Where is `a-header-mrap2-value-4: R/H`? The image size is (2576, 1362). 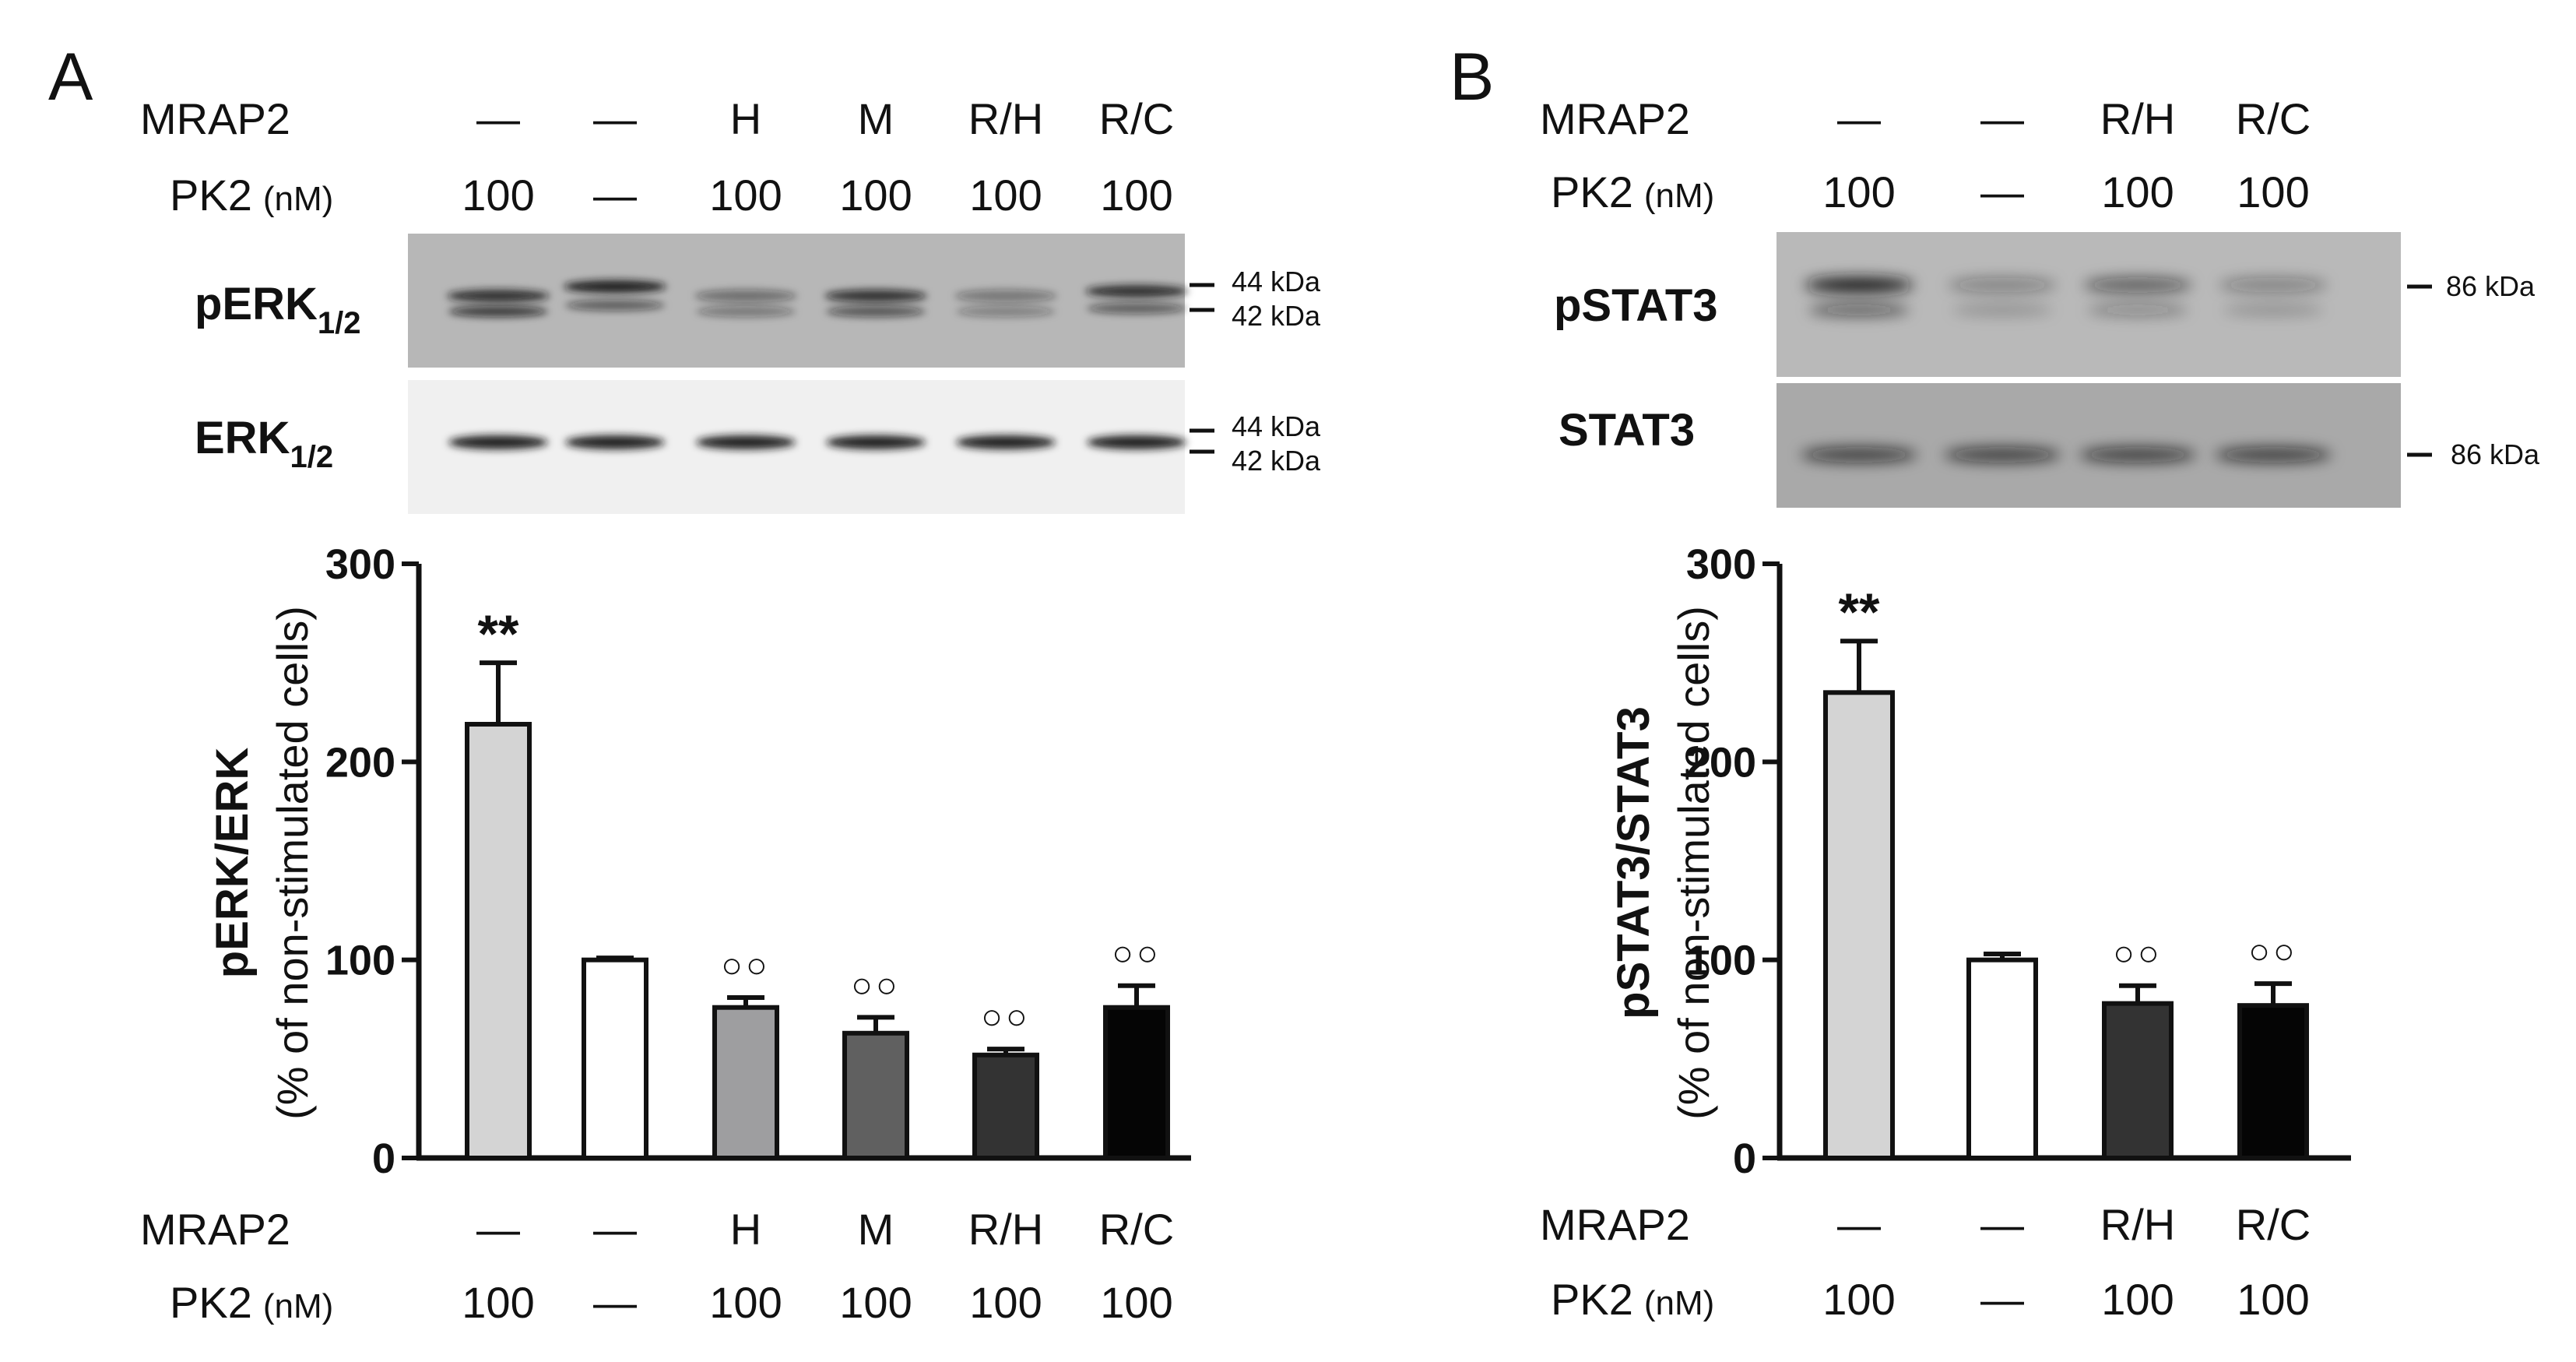
a-header-mrap2-value-4: R/H is located at coordinates (1006, 118).